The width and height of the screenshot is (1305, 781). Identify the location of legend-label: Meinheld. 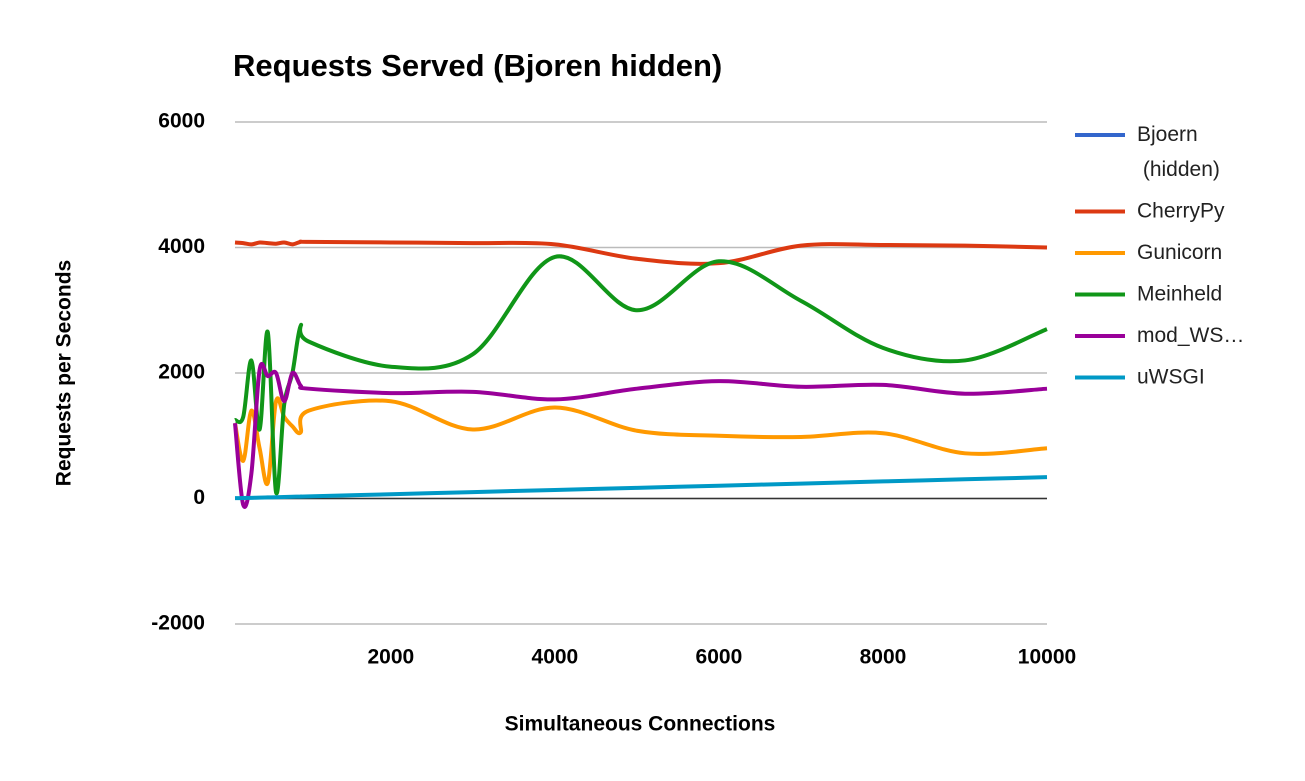
(1179, 293).